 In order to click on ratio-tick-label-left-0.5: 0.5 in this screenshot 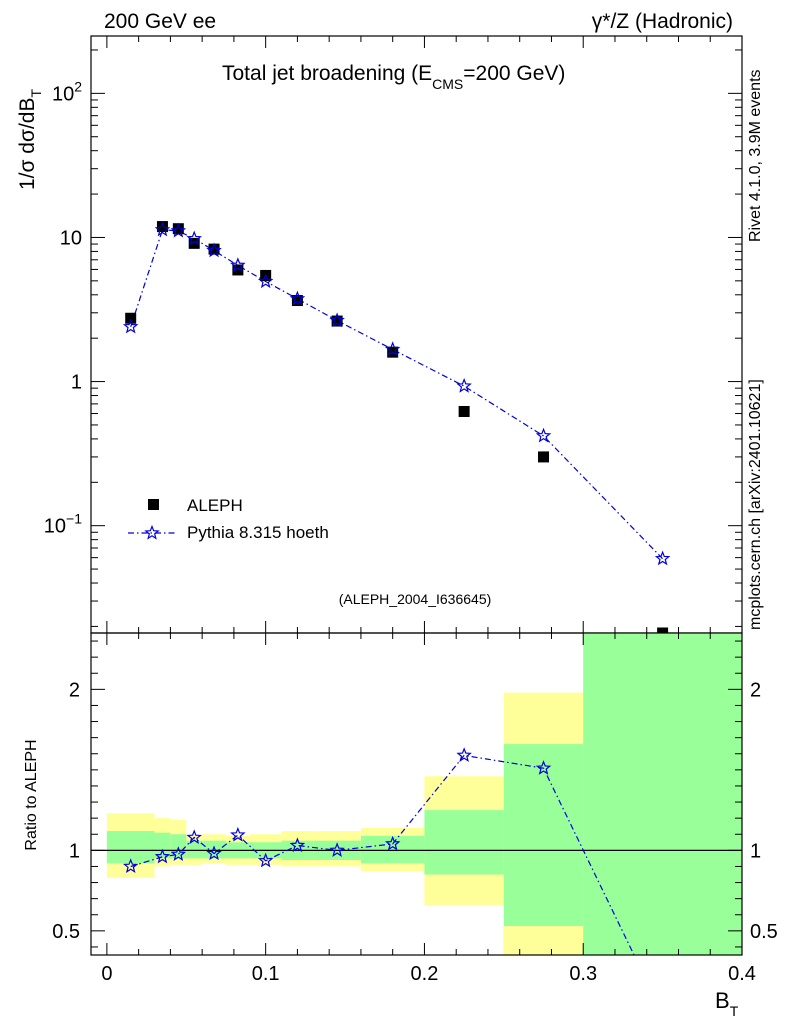, I will do `click(66, 932)`.